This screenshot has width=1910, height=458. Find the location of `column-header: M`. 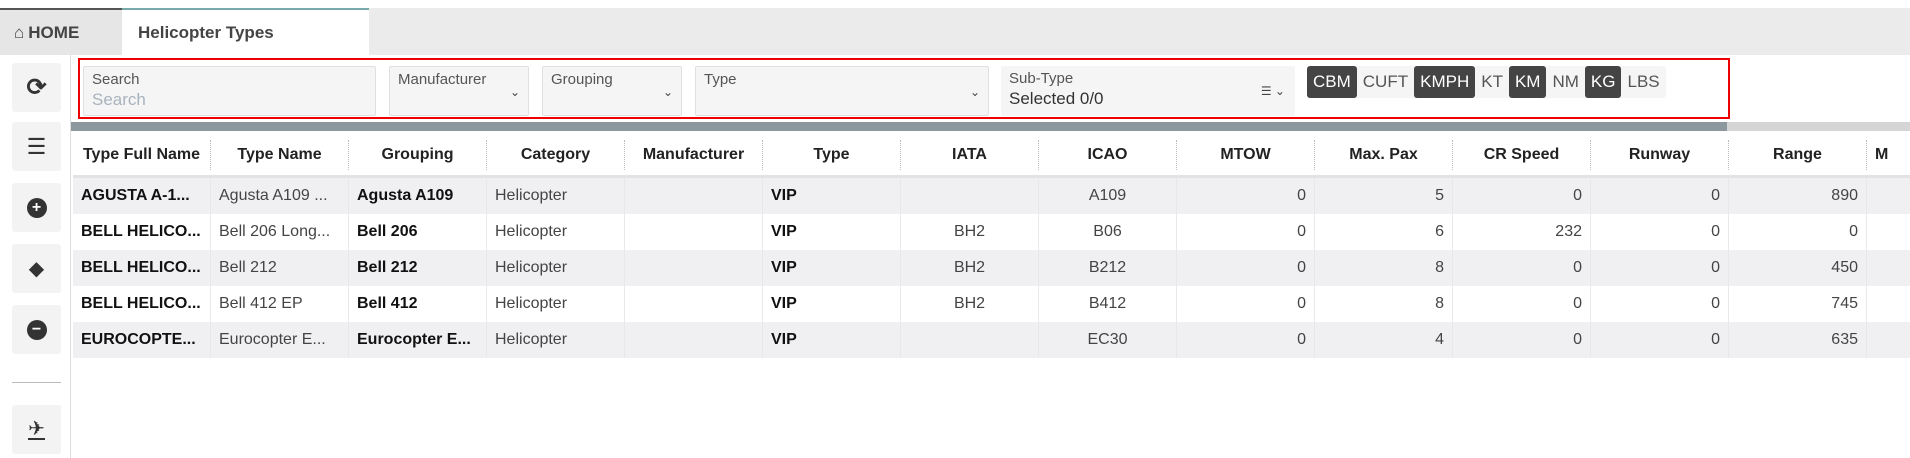

column-header: M is located at coordinates (1882, 154).